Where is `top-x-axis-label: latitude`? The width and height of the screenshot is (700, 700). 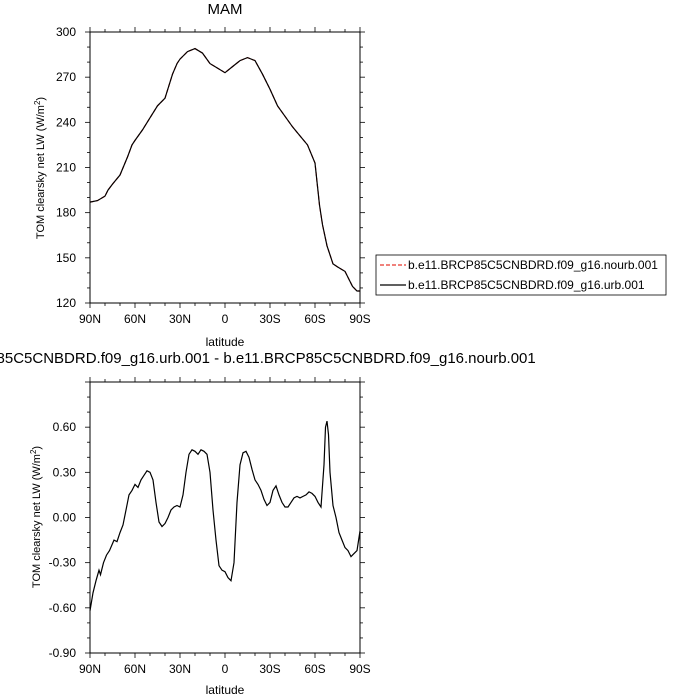
top-x-axis-label: latitude is located at coordinates (225, 342).